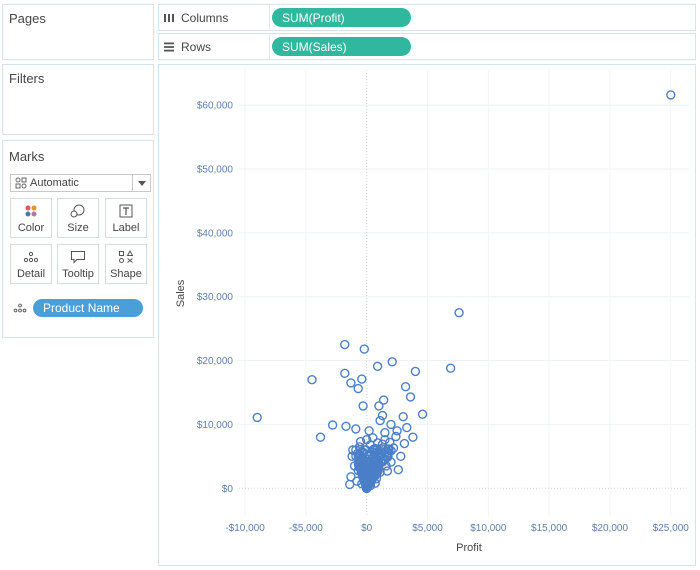  I want to click on columns-shelf-label-group: Columns, so click(195, 18).